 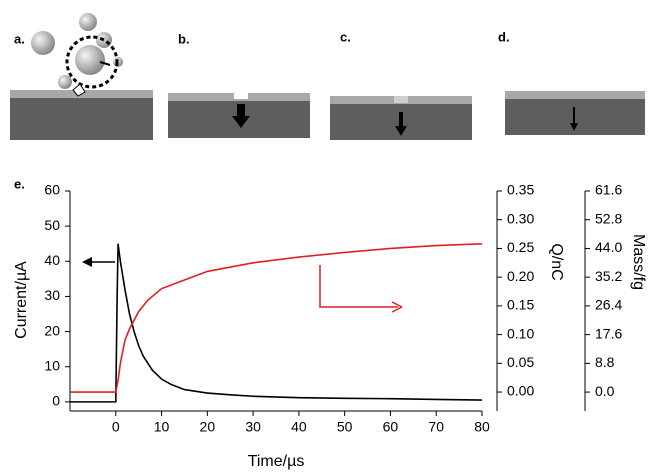 I want to click on x-tick-label: 20, so click(x=208, y=427).